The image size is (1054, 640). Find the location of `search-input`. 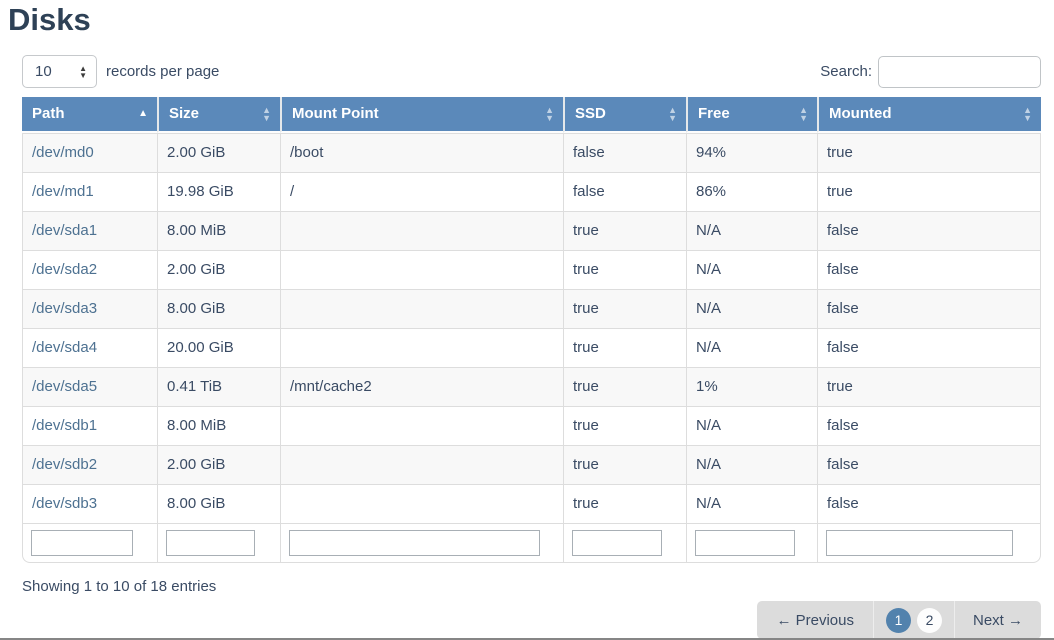

search-input is located at coordinates (959, 71).